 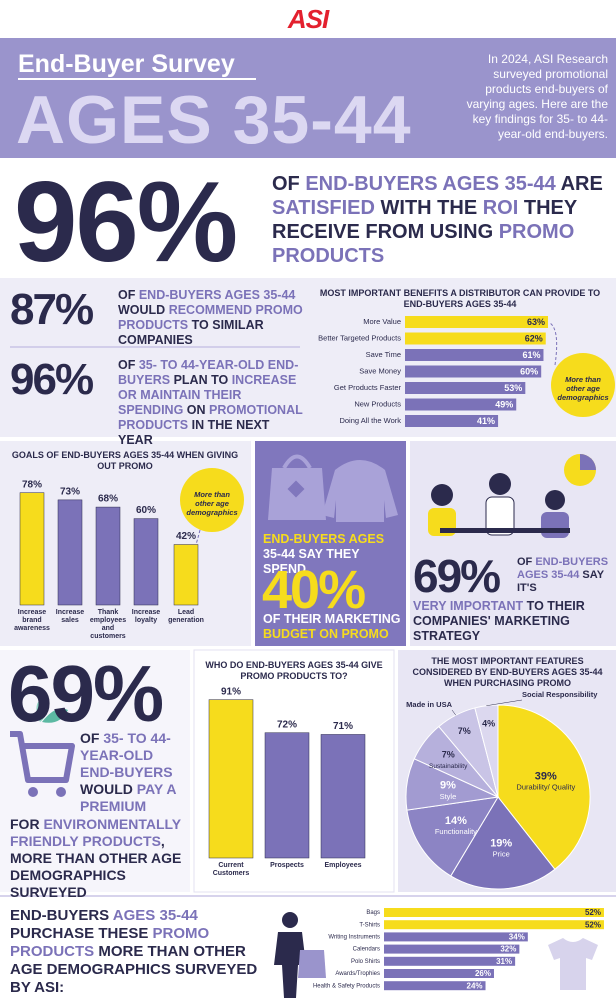 What do you see at coordinates (52, 309) in the screenshot?
I see `stat: 87%` at bounding box center [52, 309].